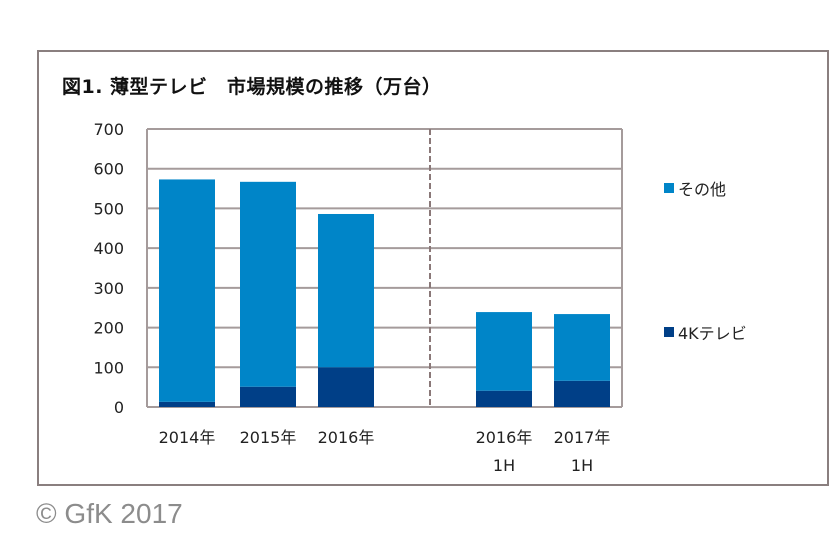  I want to click on legend-label: 4Kテレビ, so click(712, 333).